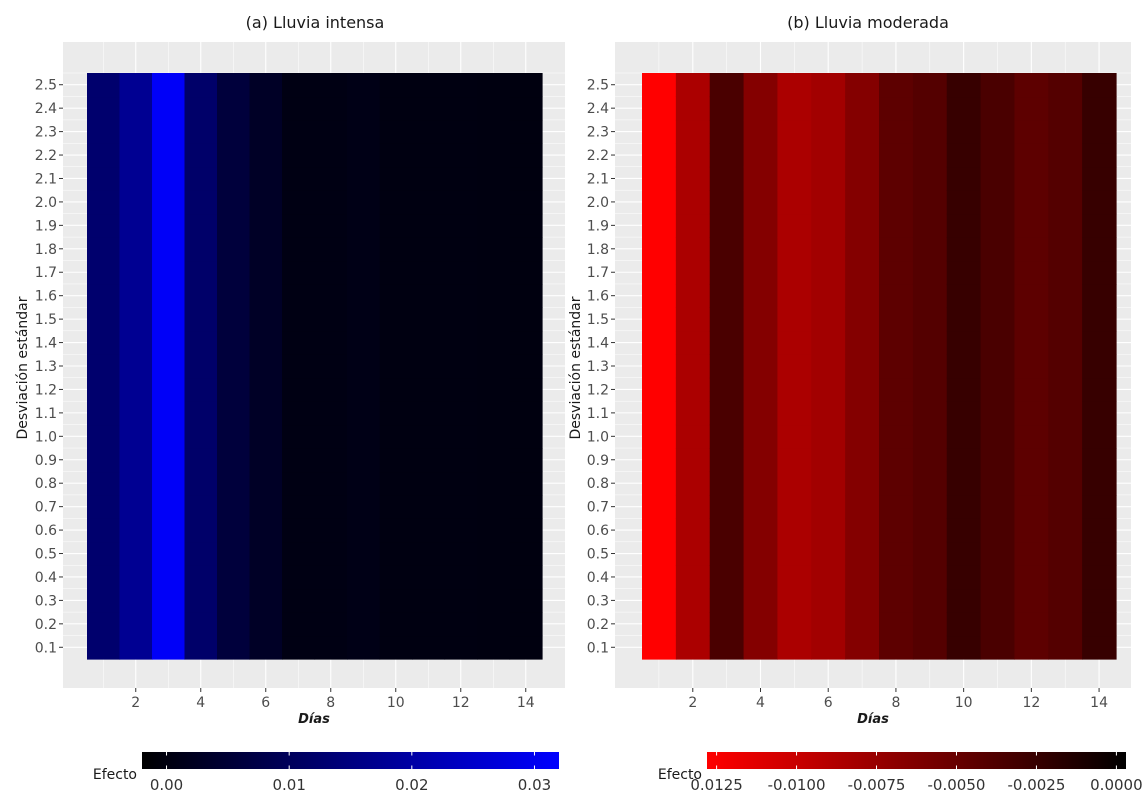 The width and height of the screenshot is (1146, 798). What do you see at coordinates (598, 367) in the screenshot?
I see `y-tick-label: 1.3` at bounding box center [598, 367].